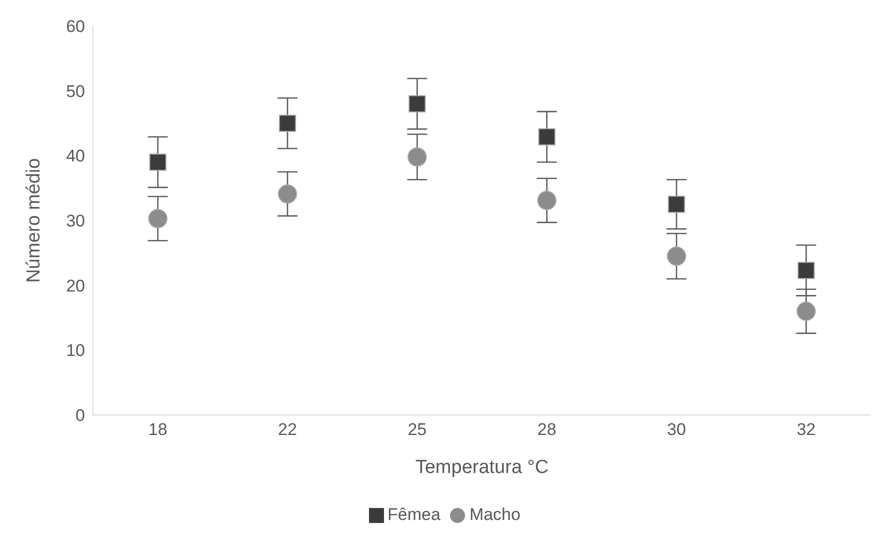 The width and height of the screenshot is (889, 543). What do you see at coordinates (75, 350) in the screenshot?
I see `y-tick-label: 10` at bounding box center [75, 350].